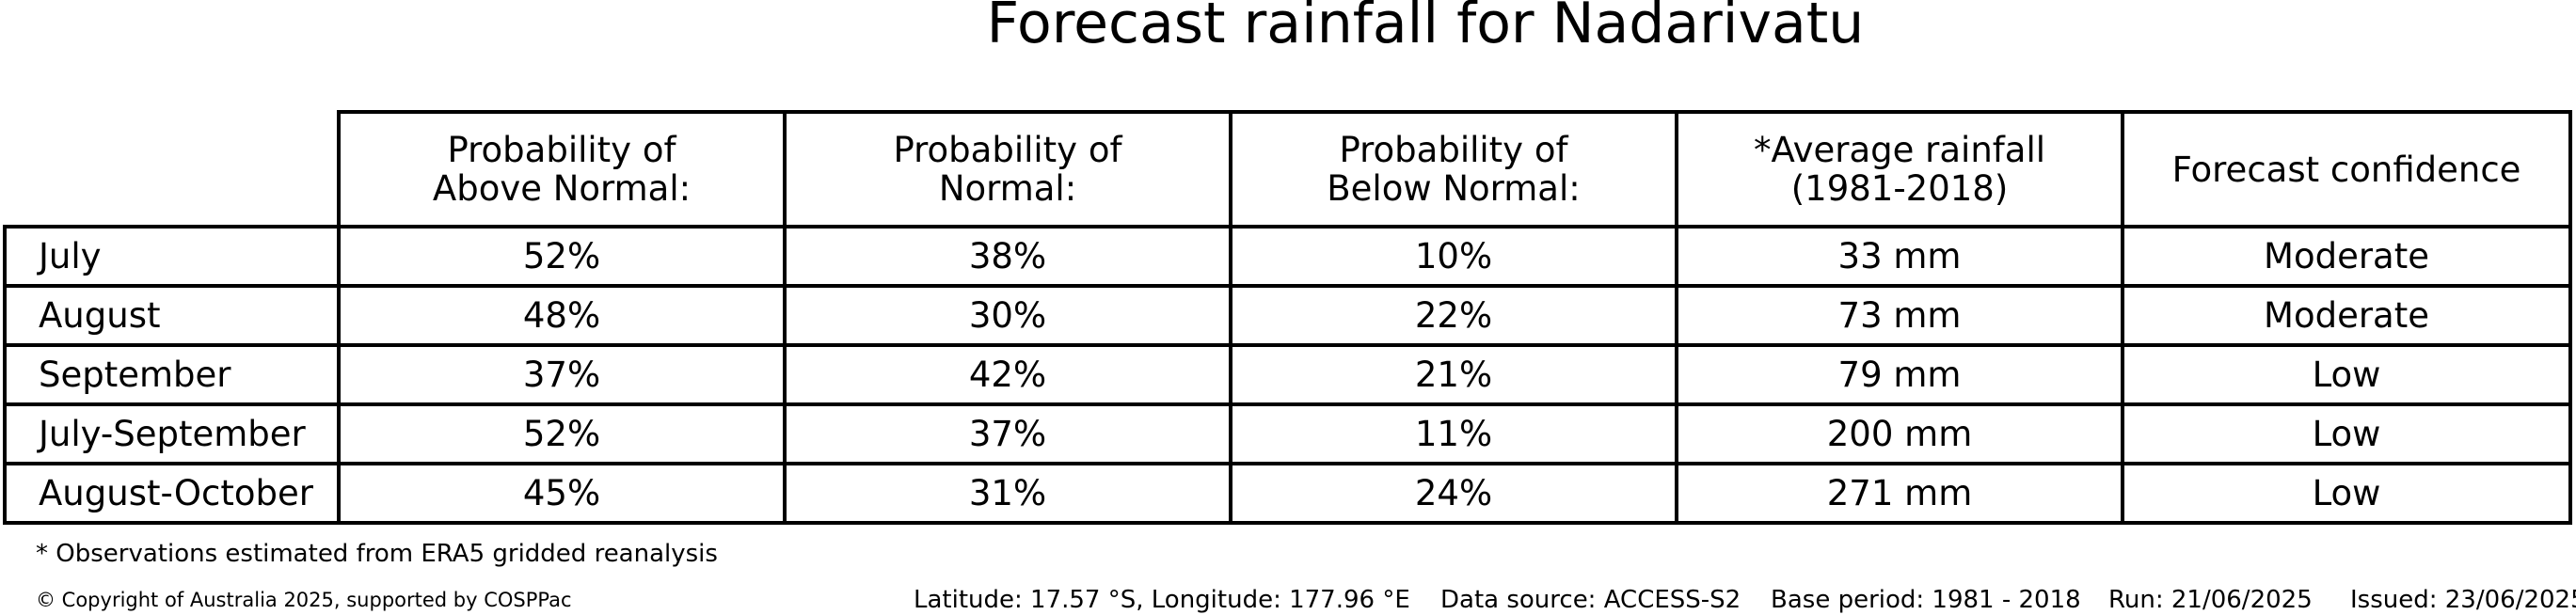  What do you see at coordinates (1899, 494) in the screenshot?
I see `cell-average-rainfall: 271 mm` at bounding box center [1899, 494].